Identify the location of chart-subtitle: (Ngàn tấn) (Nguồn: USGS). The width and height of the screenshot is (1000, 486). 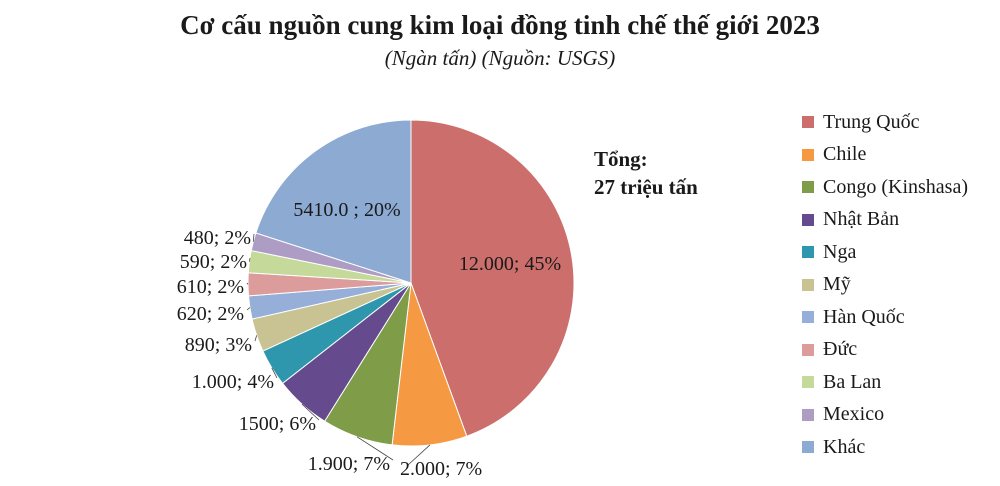
(500, 58).